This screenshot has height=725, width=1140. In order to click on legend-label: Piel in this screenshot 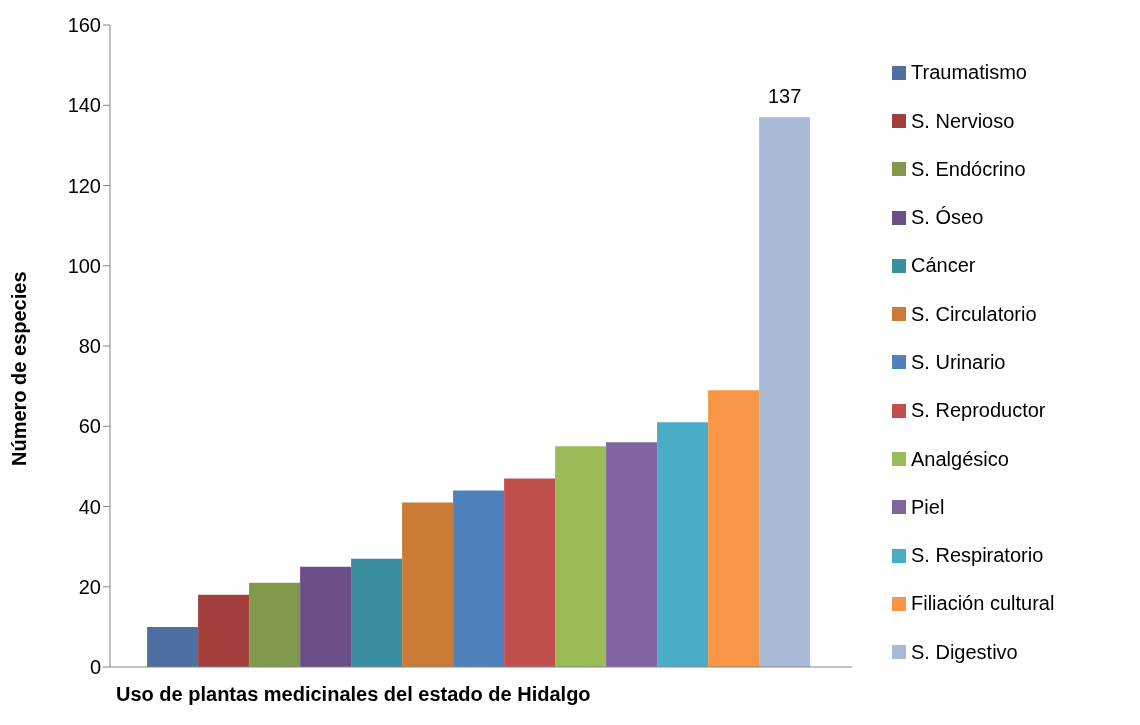, I will do `click(928, 507)`.